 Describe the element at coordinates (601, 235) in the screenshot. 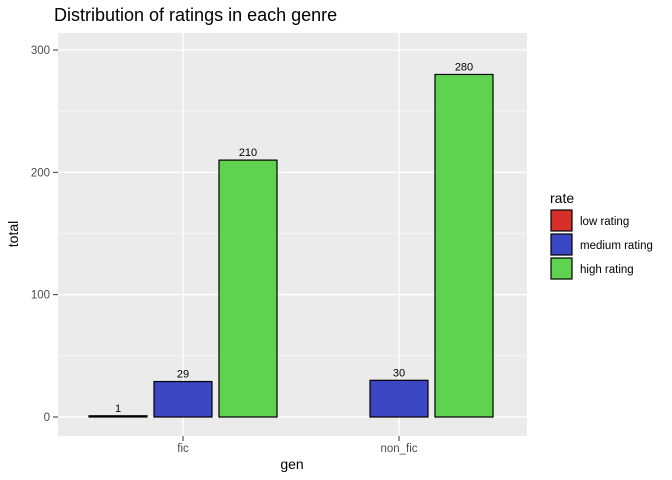

I see `legend: rate low rating medium rating high rating` at that location.